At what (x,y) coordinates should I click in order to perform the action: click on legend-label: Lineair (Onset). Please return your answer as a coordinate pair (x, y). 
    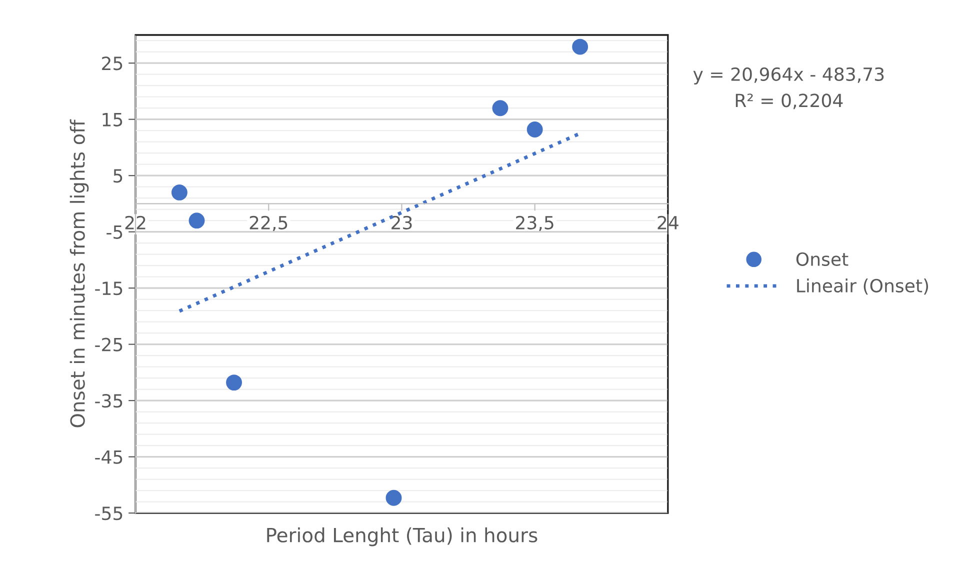
    Looking at the image, I should click on (862, 286).